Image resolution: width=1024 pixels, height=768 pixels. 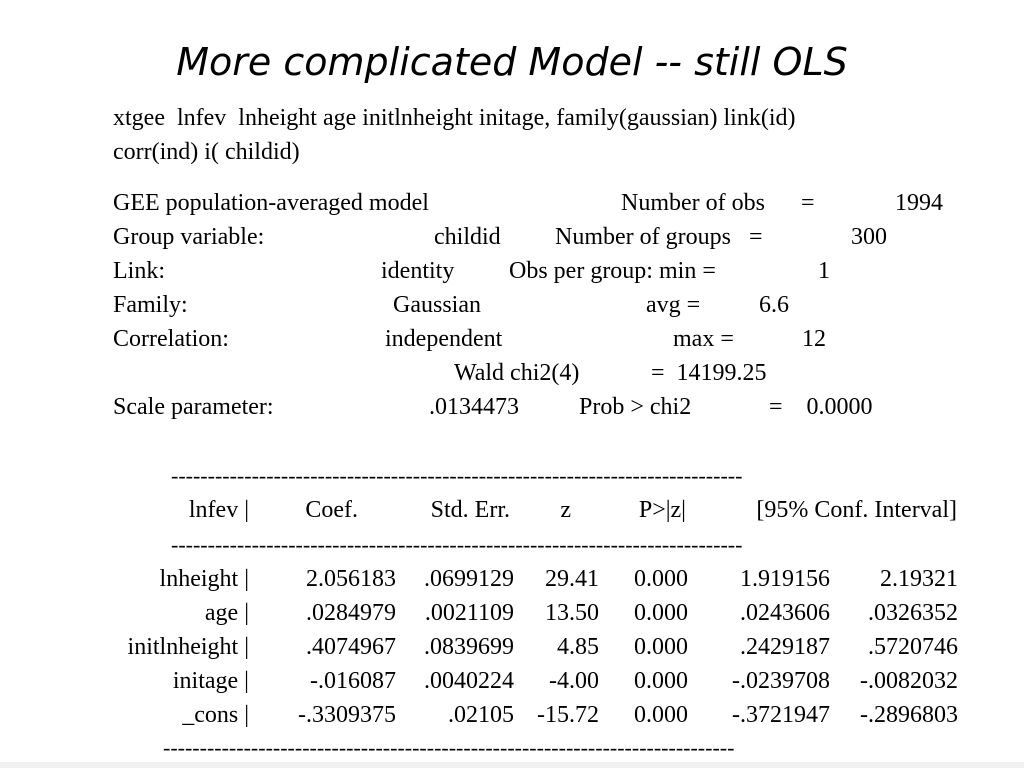 What do you see at coordinates (218, 510) in the screenshot?
I see `header-label: lnfev |` at bounding box center [218, 510].